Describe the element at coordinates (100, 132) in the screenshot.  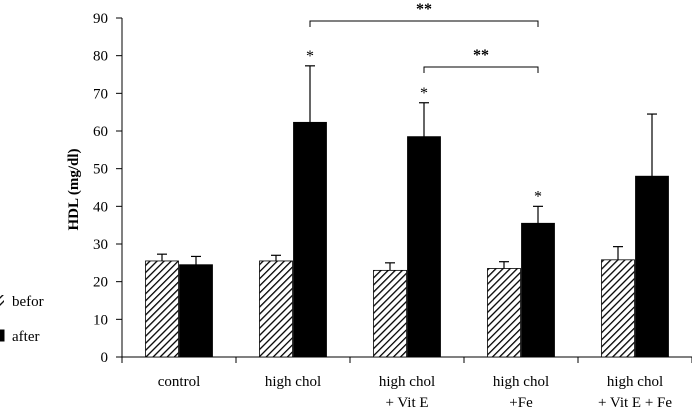
I see `y-tick-label: 60` at that location.